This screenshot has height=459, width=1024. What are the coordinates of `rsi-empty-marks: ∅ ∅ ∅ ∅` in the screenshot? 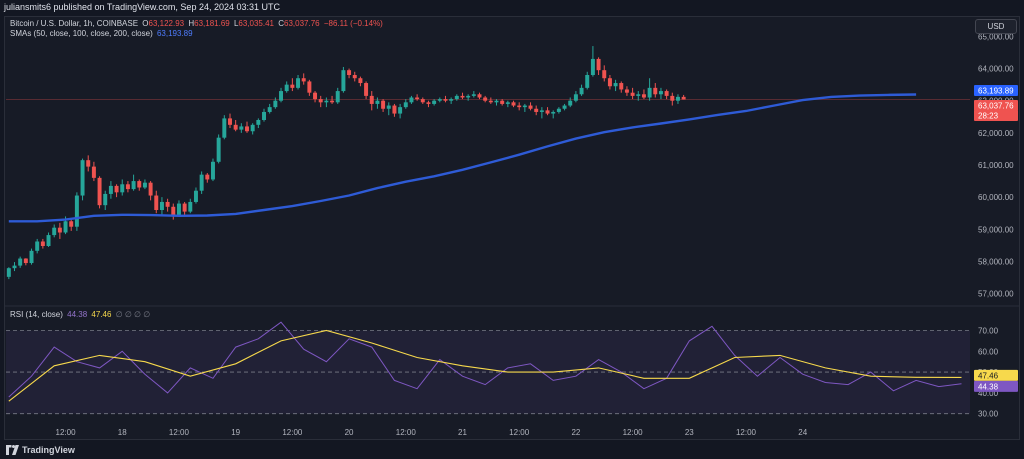 It's located at (133, 314).